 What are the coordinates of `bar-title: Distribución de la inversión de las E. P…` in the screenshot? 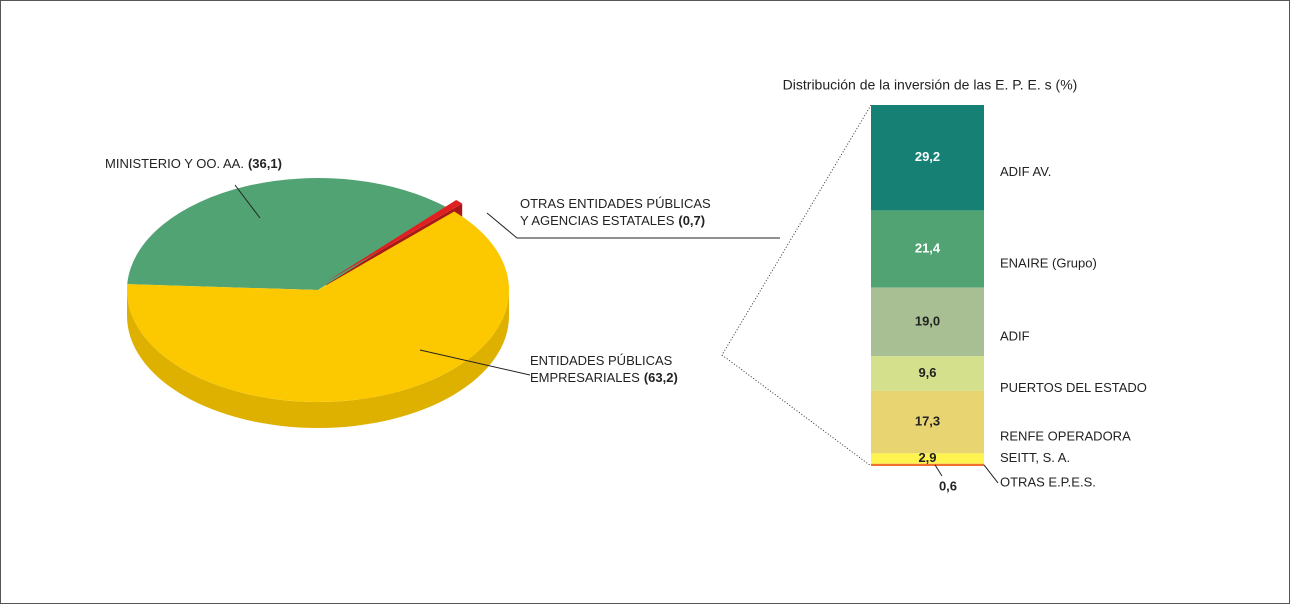 It's located at (930, 85).